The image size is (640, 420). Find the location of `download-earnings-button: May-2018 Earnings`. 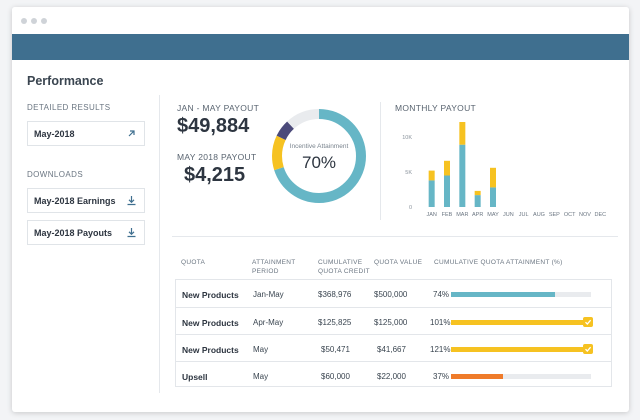

download-earnings-button: May-2018 Earnings is located at coordinates (86, 200).